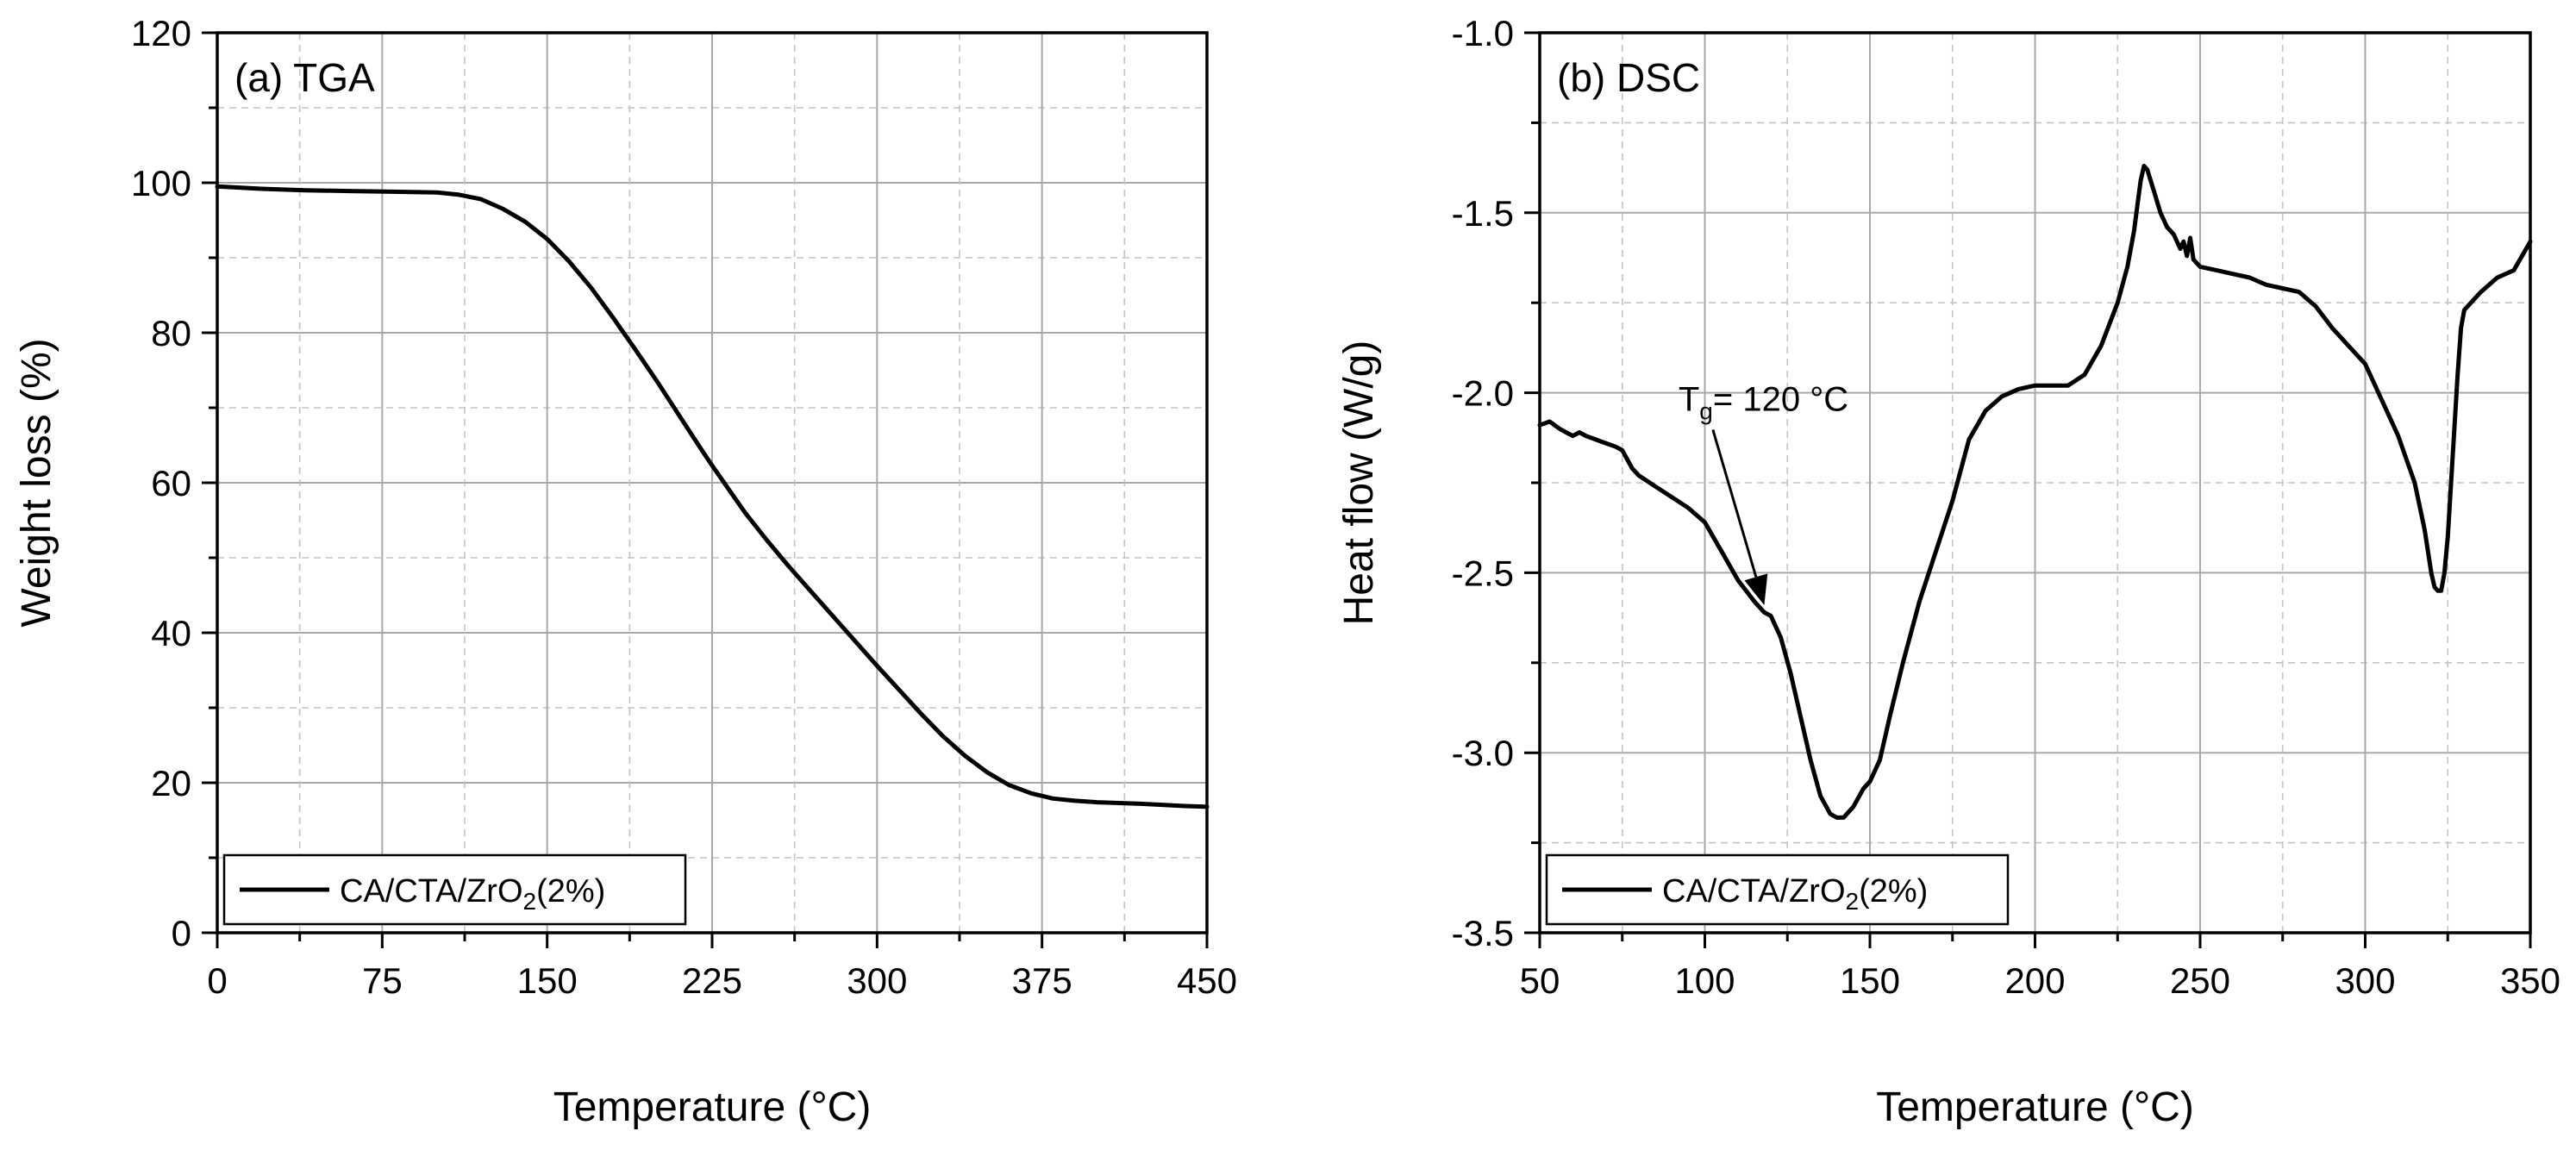  Describe the element at coordinates (530, 901) in the screenshot. I see `tga-legend-text-sub: 2` at that location.